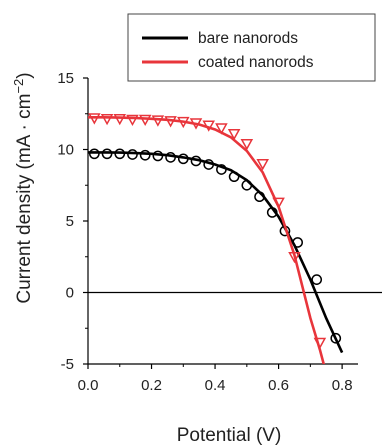 Image resolution: width=382 pixels, height=448 pixels. I want to click on x-tick-label: 0.2, so click(151, 385).